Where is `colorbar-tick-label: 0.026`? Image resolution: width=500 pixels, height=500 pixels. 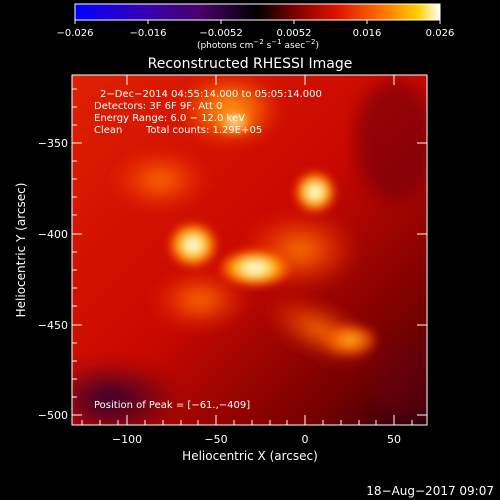 colorbar-tick-label: 0.026 is located at coordinates (440, 33).